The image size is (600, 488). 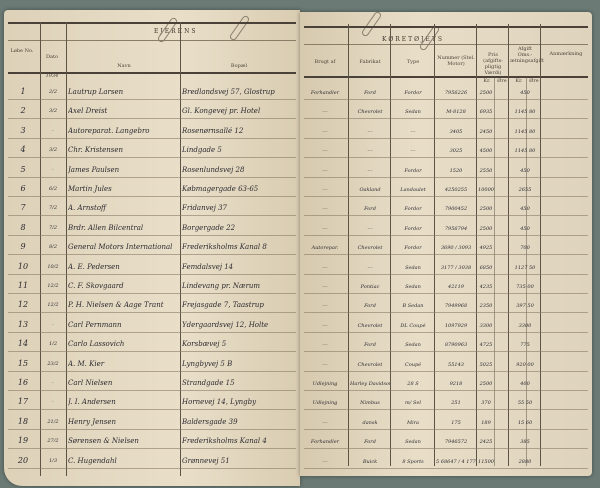 I want to click on row-name: A. M. Kier, so click(x=86, y=363).